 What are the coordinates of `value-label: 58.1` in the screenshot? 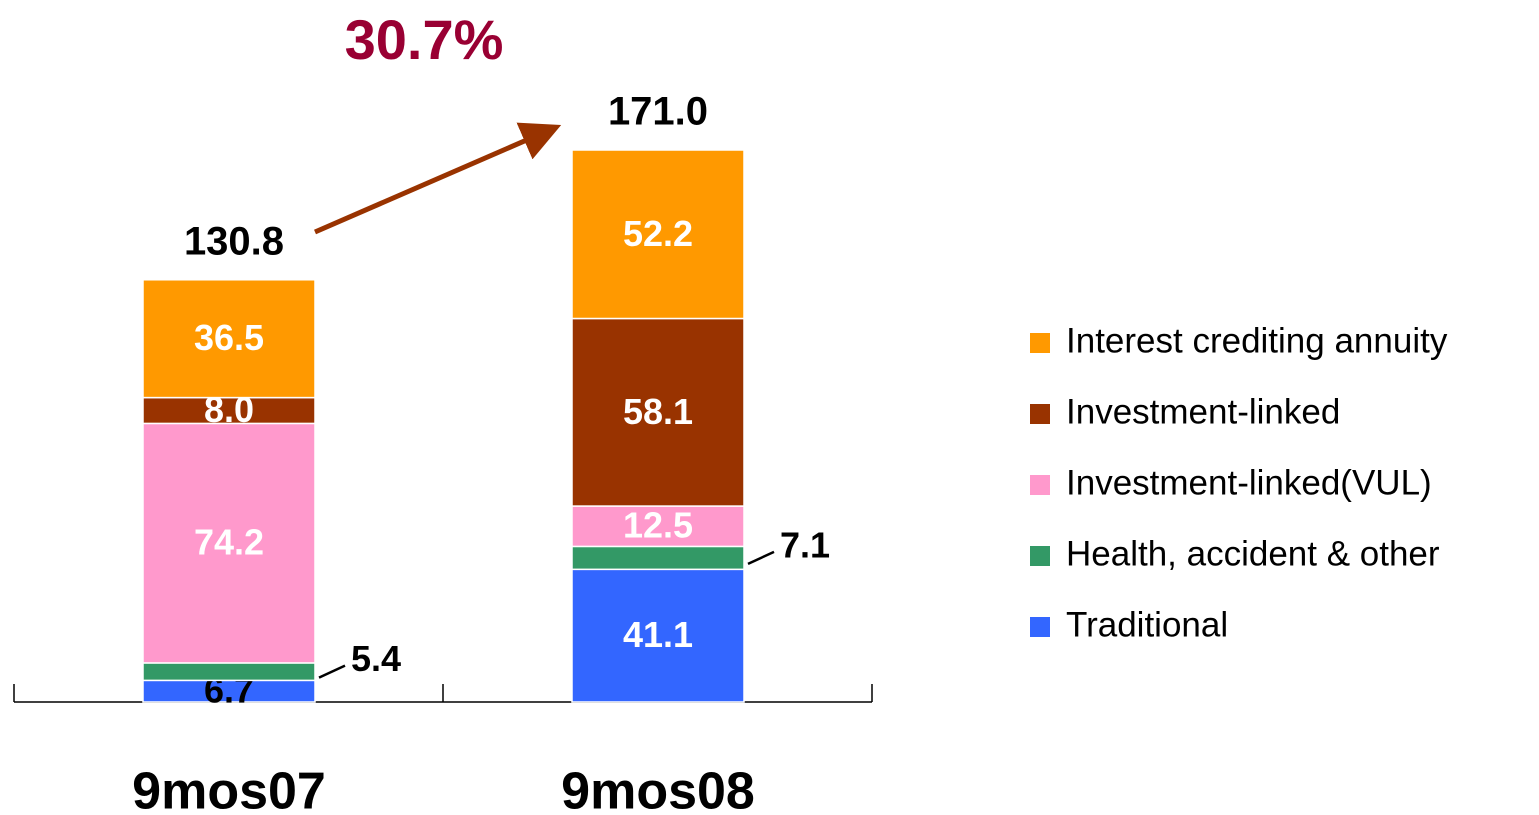 It's located at (658, 411).